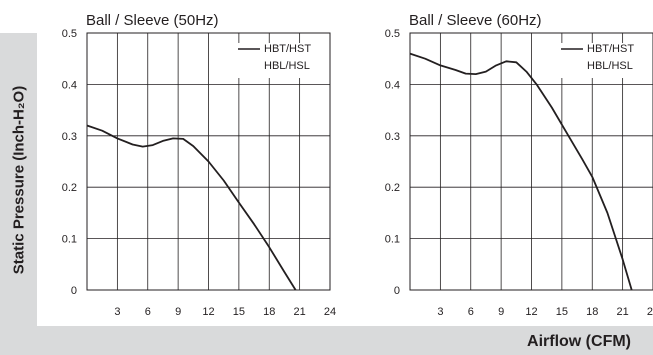  What do you see at coordinates (345, 340) in the screenshot?
I see `x-axis-band` at bounding box center [345, 340].